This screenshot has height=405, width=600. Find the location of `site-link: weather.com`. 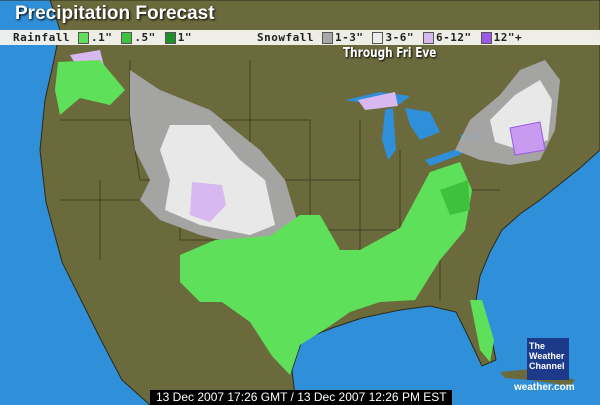

site-link: weather.com is located at coordinates (544, 387).